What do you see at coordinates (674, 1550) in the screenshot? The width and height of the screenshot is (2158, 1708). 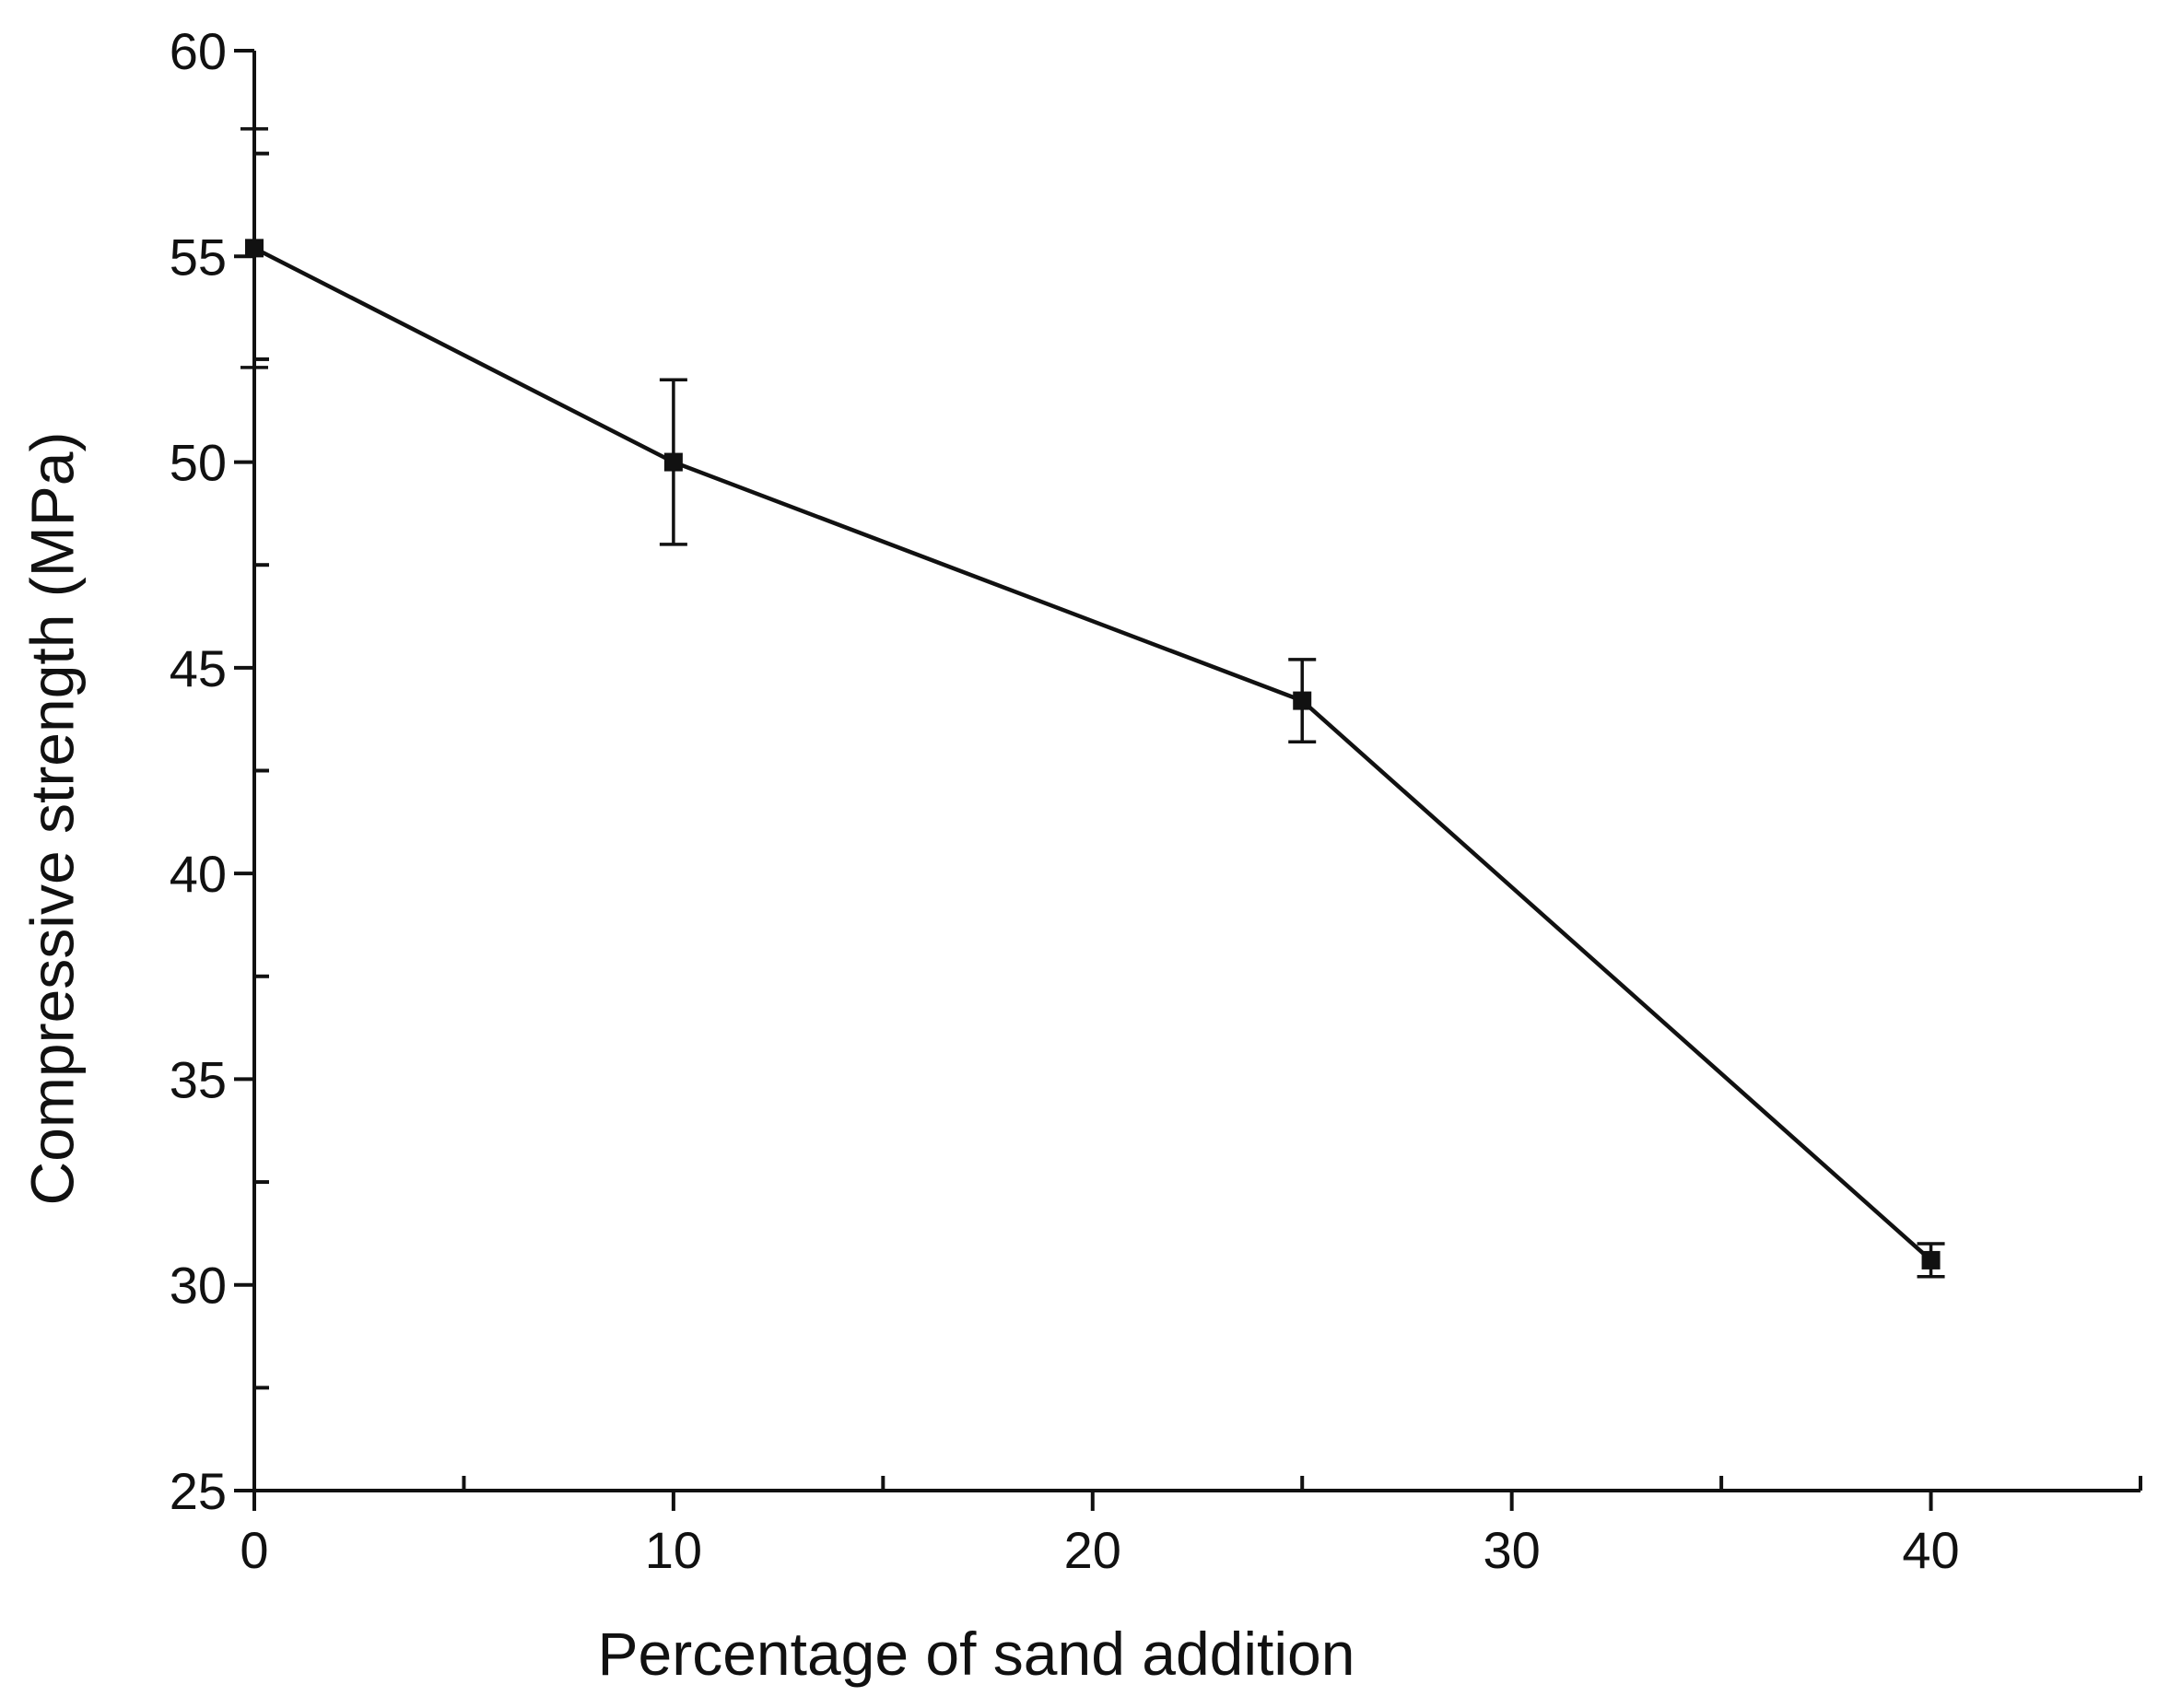 I see `x-tick-label: 10` at bounding box center [674, 1550].